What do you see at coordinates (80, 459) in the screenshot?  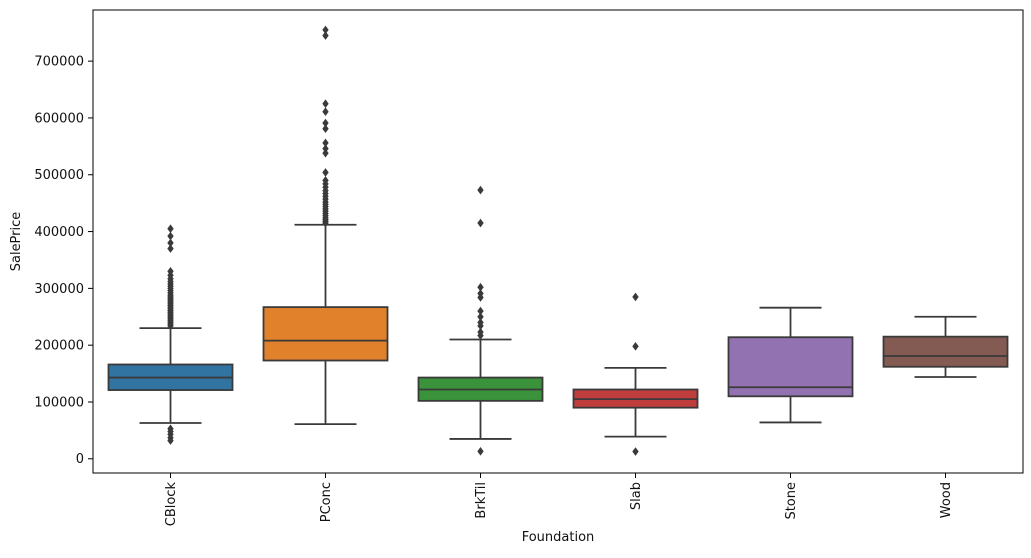 I see `y-tick-label: 0` at bounding box center [80, 459].